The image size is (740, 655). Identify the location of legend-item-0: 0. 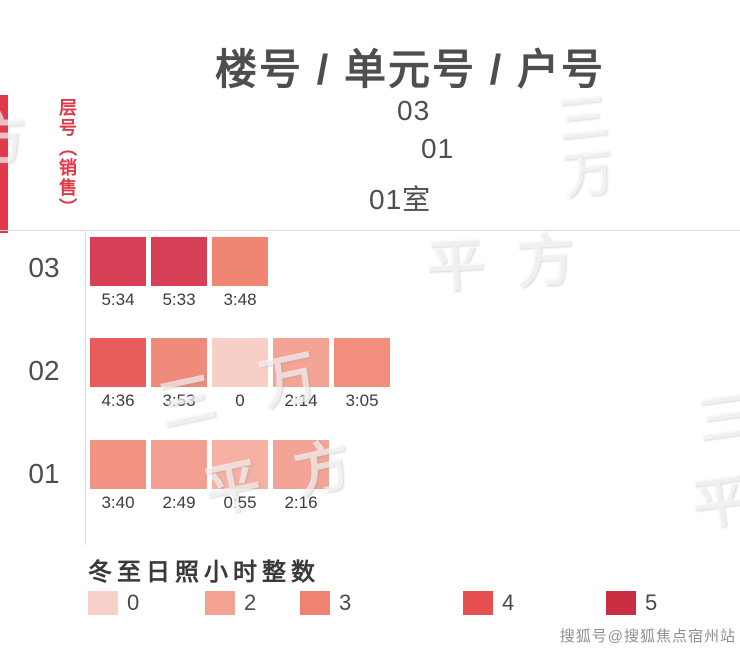
(113, 603).